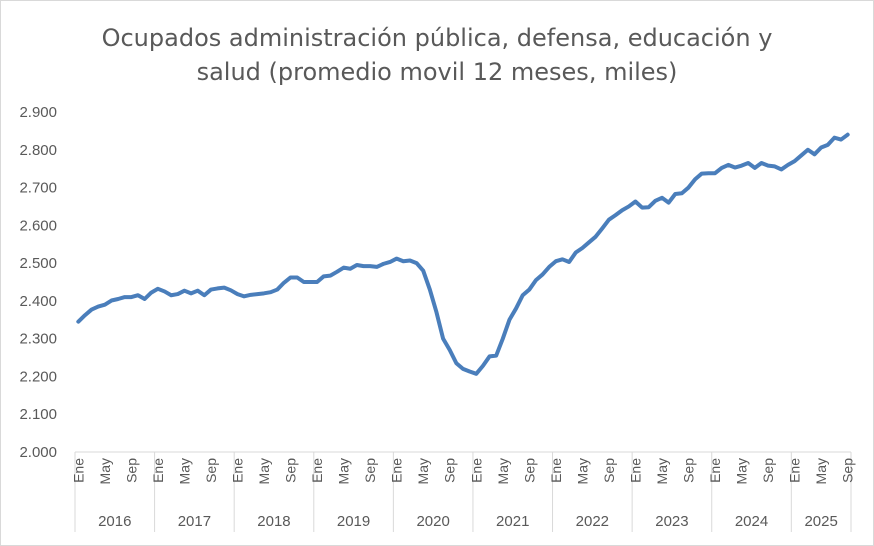  What do you see at coordinates (432, 521) in the screenshot?
I see `year-label: 2020` at bounding box center [432, 521].